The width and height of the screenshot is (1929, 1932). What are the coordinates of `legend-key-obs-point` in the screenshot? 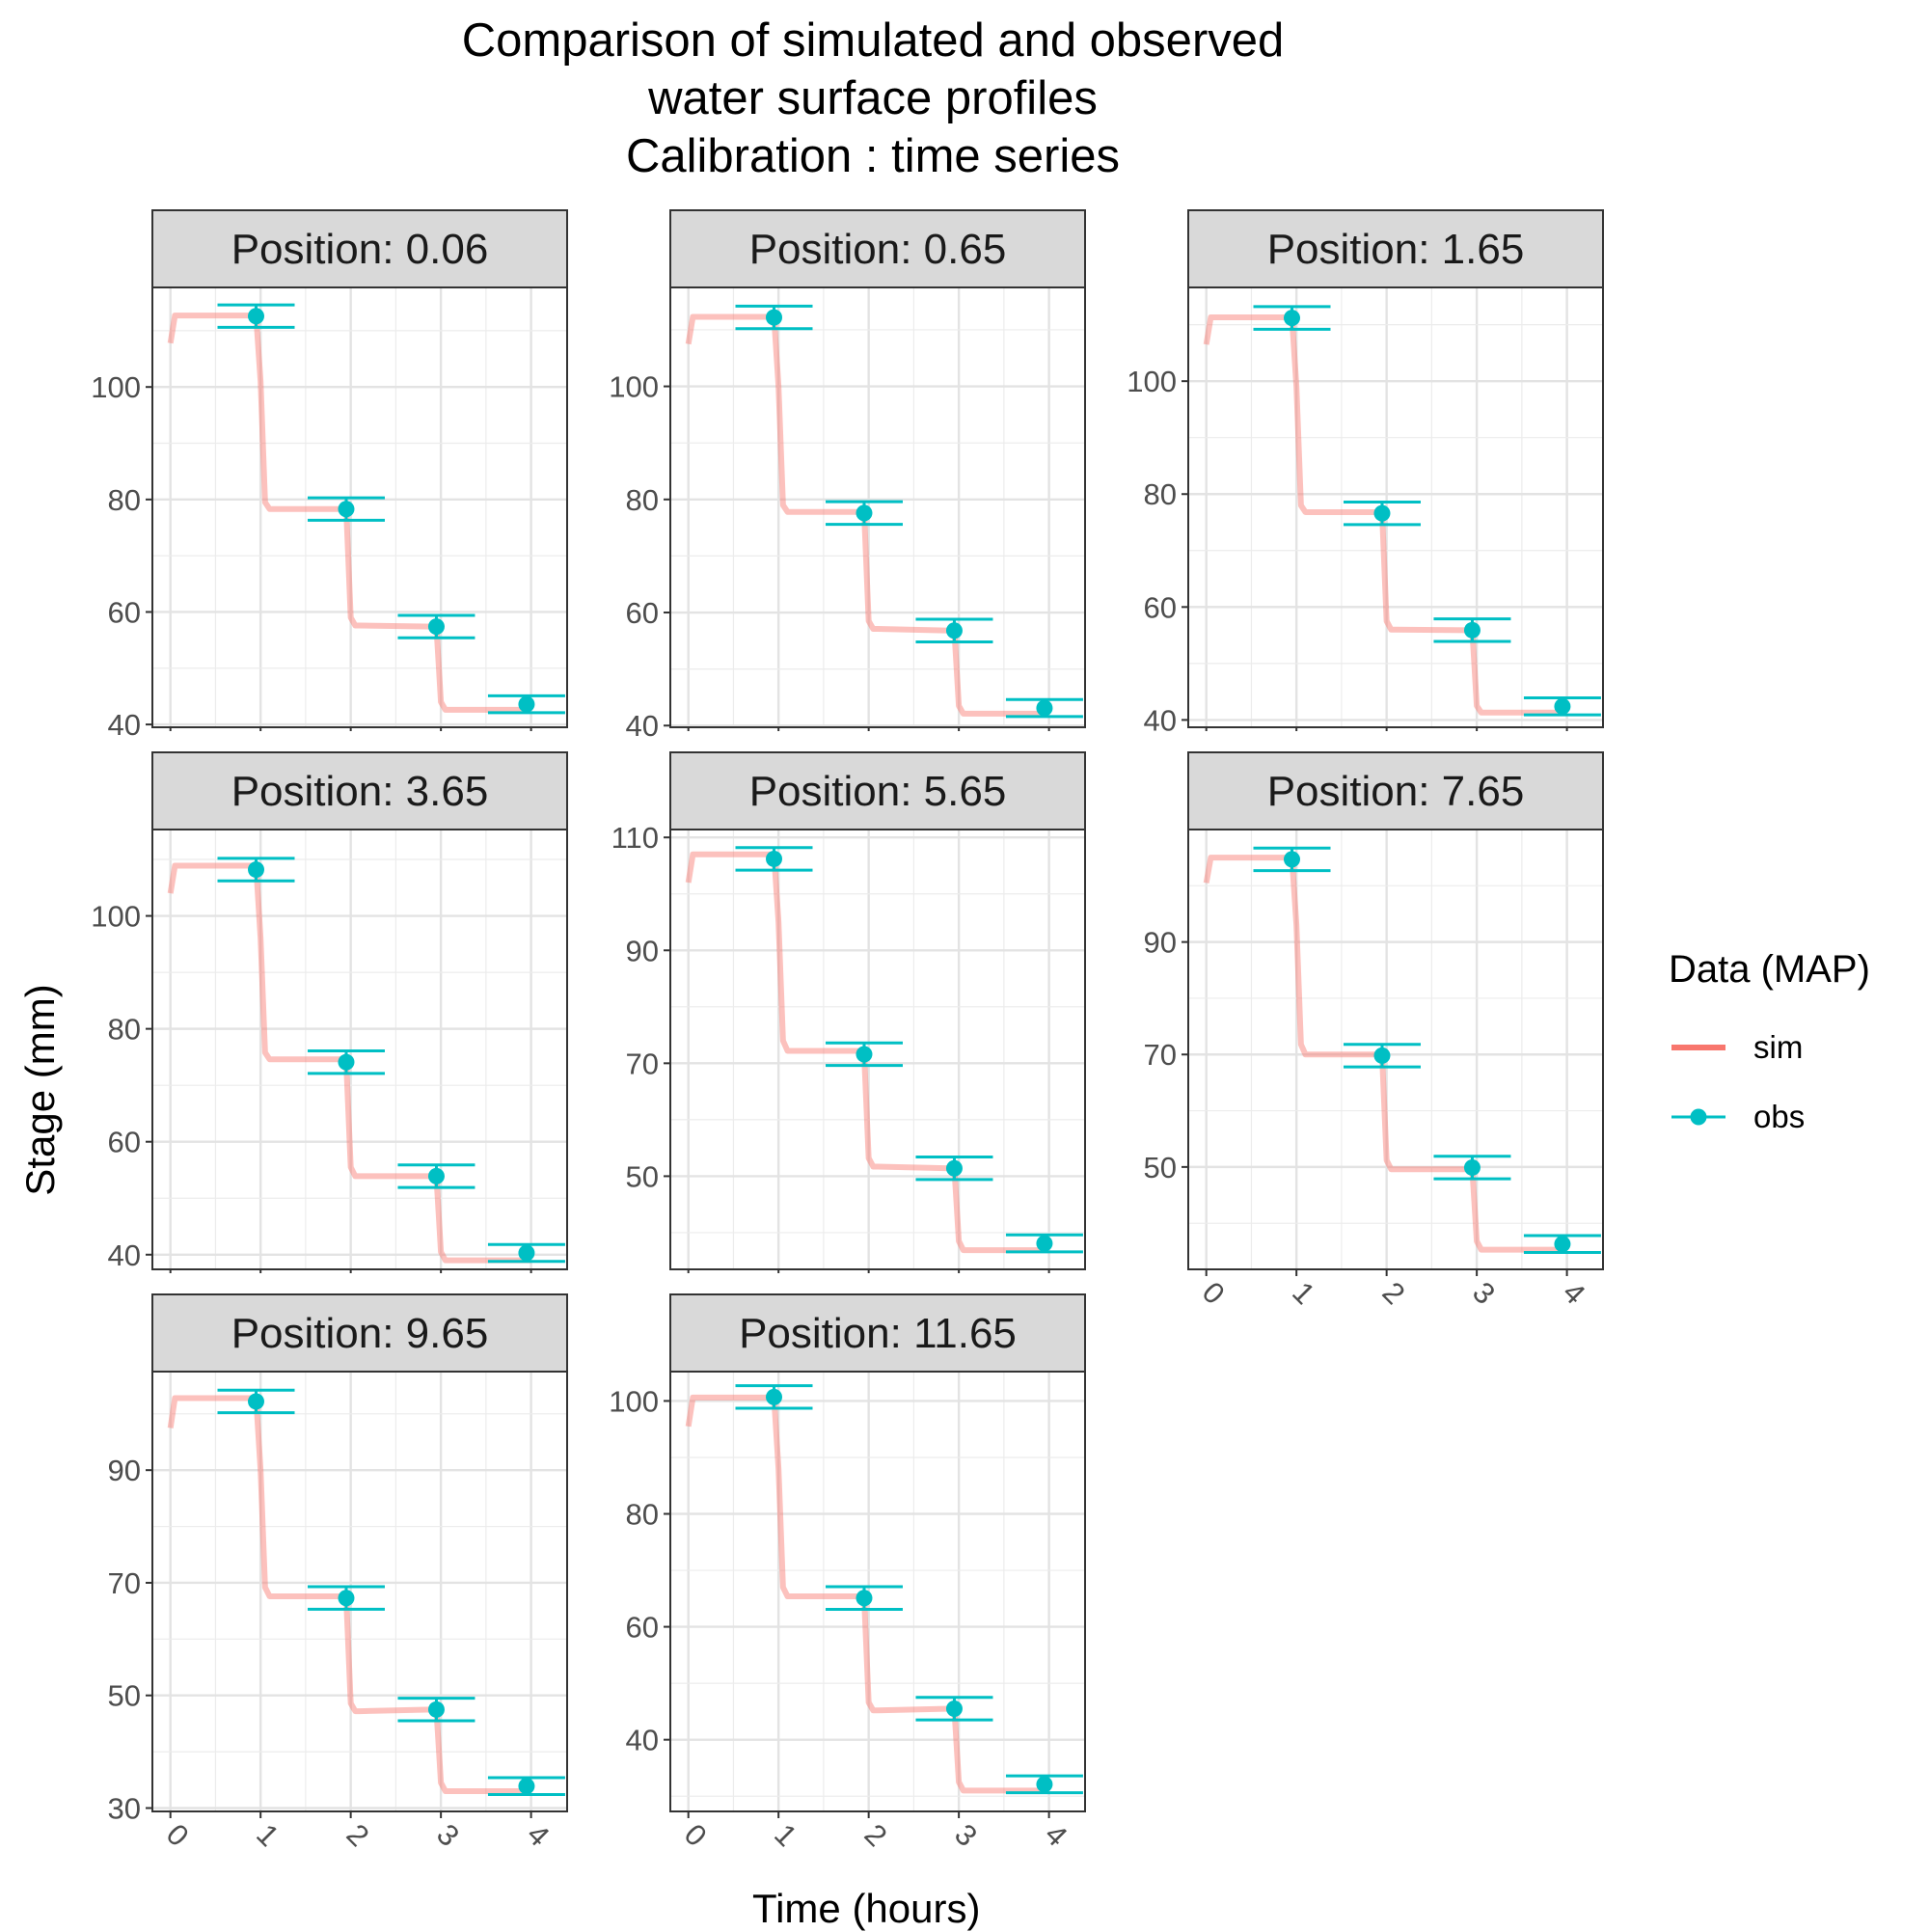 It's located at (1699, 1117).